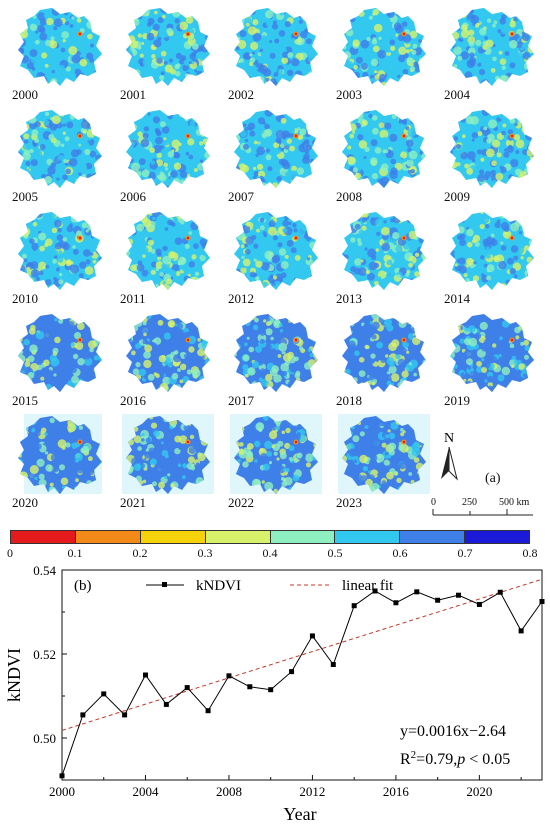 The image size is (550, 826). What do you see at coordinates (396, 603) in the screenshot?
I see `kndvi-point-2016` at bounding box center [396, 603].